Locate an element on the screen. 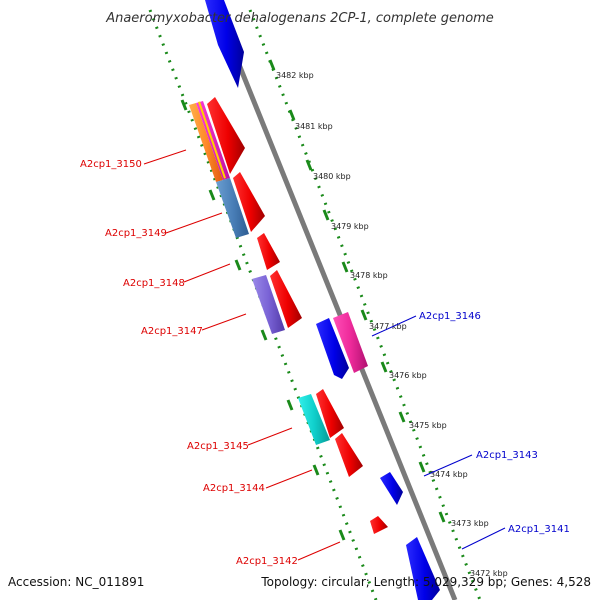  gene-label-a2cp1-3147: A2cp1_3147 is located at coordinates (172, 331).